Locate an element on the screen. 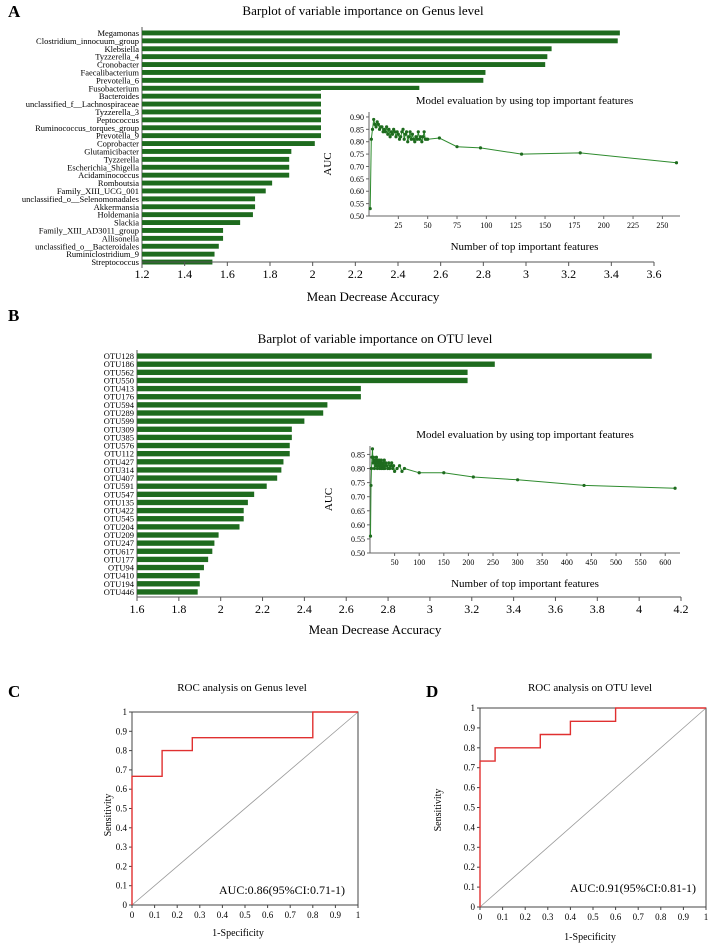 The height and width of the screenshot is (943, 711). x-tick-label: 3.4 is located at coordinates (611, 274).